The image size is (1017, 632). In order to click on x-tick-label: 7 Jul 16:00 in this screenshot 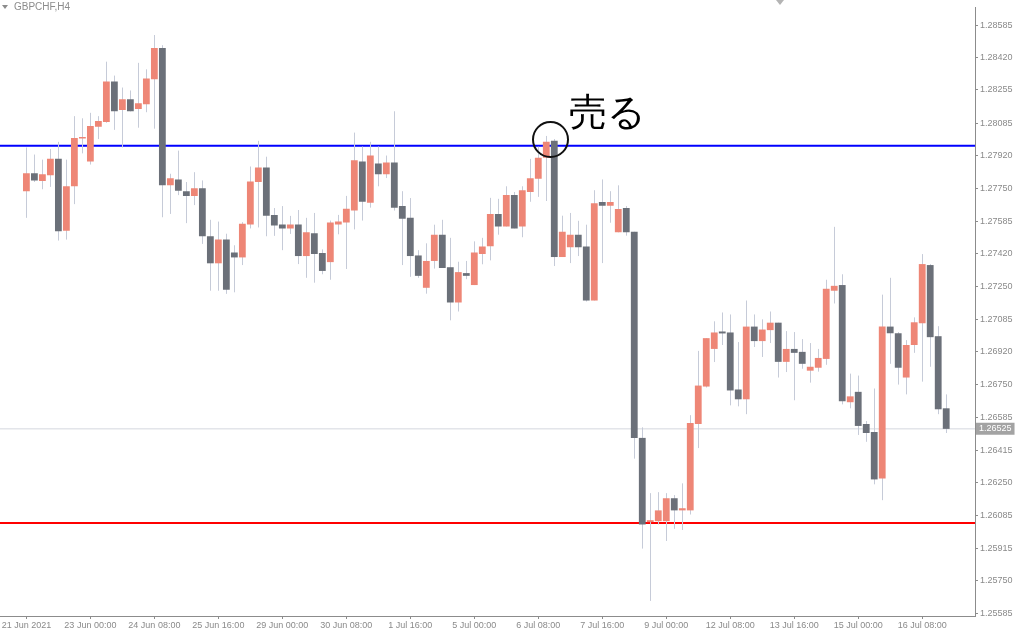, I will do `click(602, 624)`.